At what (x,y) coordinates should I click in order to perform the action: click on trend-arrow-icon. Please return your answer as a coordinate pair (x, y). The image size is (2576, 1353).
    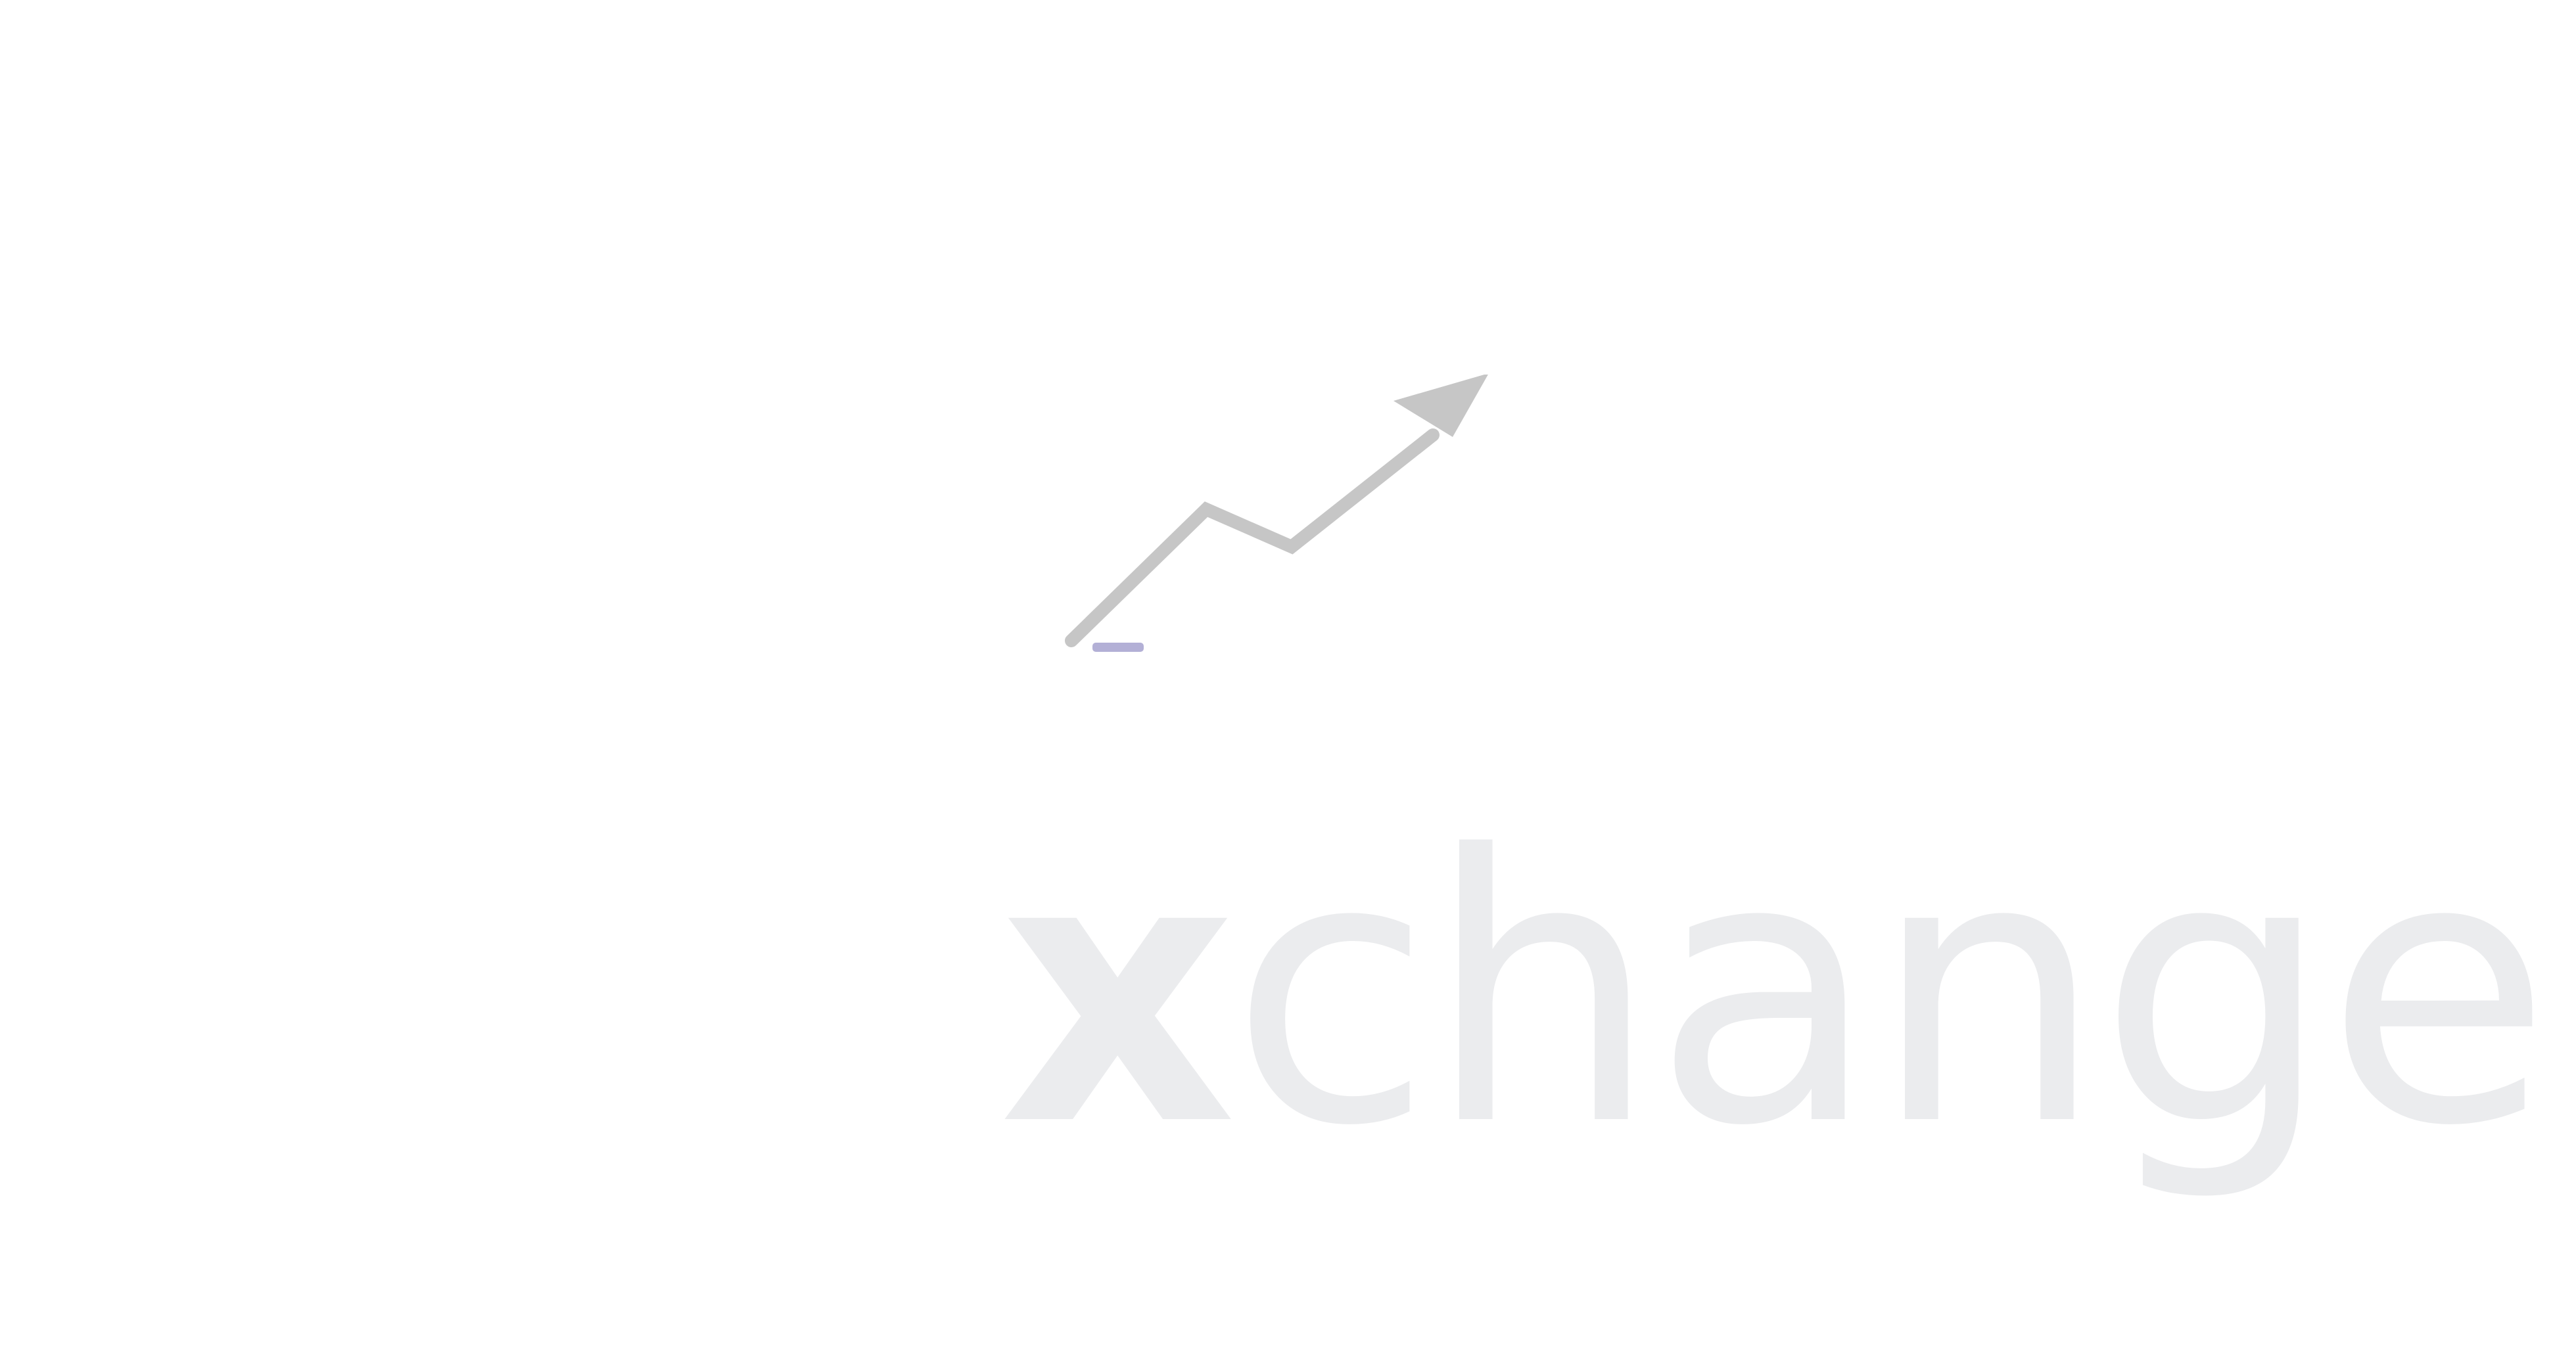
    Looking at the image, I should click on (1282, 522).